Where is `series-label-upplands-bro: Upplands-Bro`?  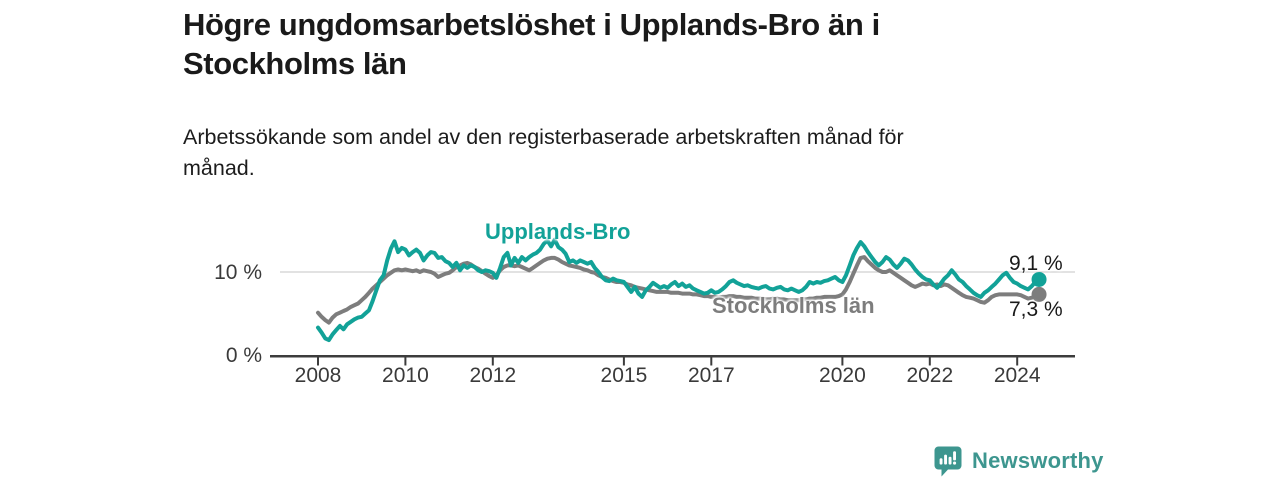 series-label-upplands-bro: Upplands-Bro is located at coordinates (558, 231).